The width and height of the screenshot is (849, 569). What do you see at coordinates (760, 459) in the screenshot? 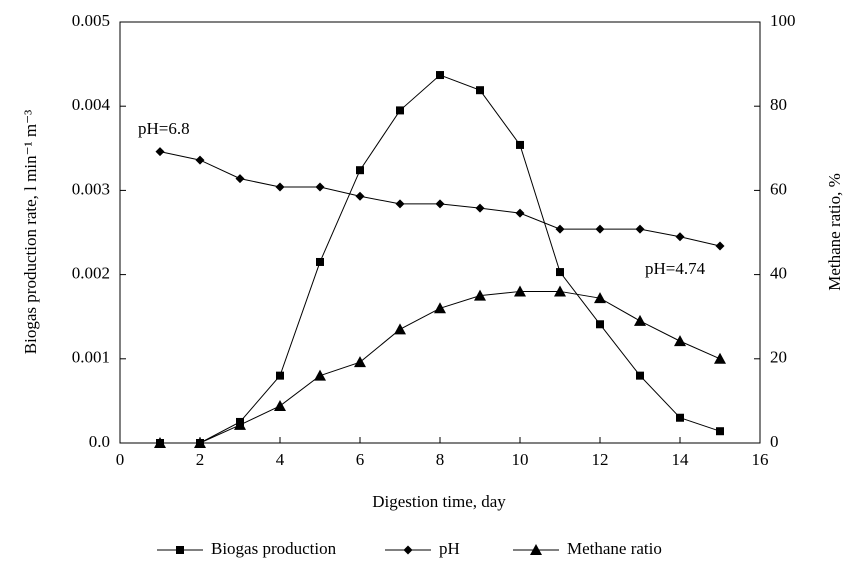
I see `x-tick-label: 16` at bounding box center [760, 459].